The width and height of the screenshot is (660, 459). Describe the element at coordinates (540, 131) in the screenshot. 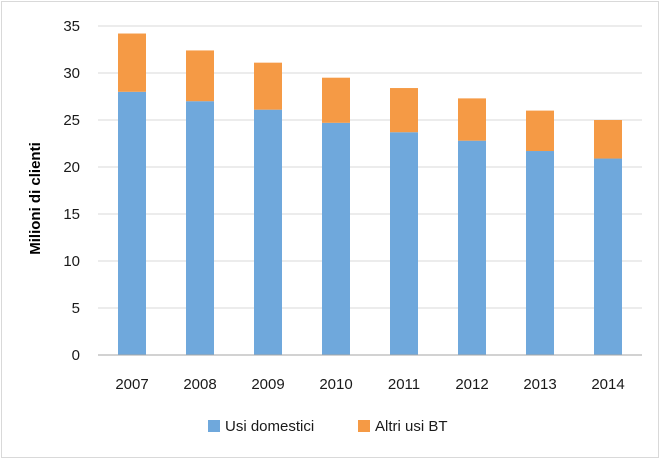

I see `bar-altri-usi-bt-2013` at that location.